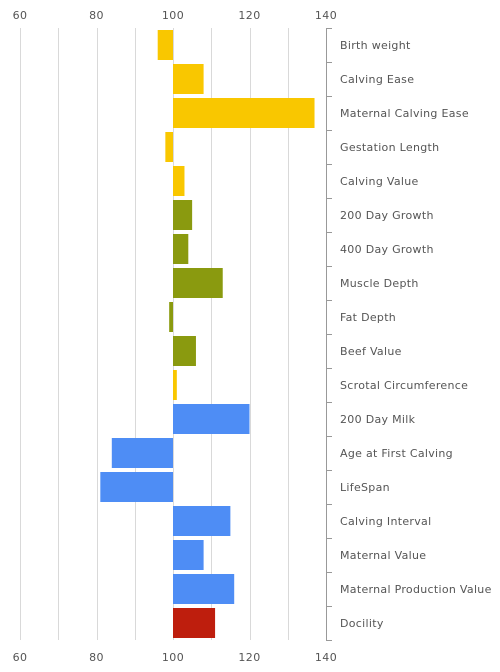 This screenshot has height=672, width=500. Describe the element at coordinates (20, 15) in the screenshot. I see `top-tick-label: 60` at that location.